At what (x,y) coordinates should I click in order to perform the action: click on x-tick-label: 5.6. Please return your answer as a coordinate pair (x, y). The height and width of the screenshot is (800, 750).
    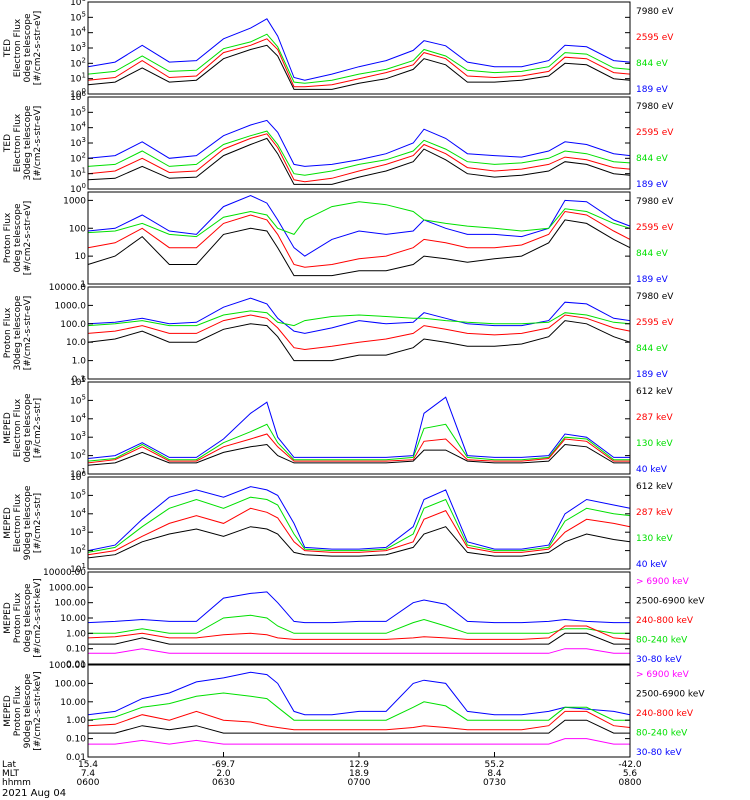
    Looking at the image, I should click on (630, 774).